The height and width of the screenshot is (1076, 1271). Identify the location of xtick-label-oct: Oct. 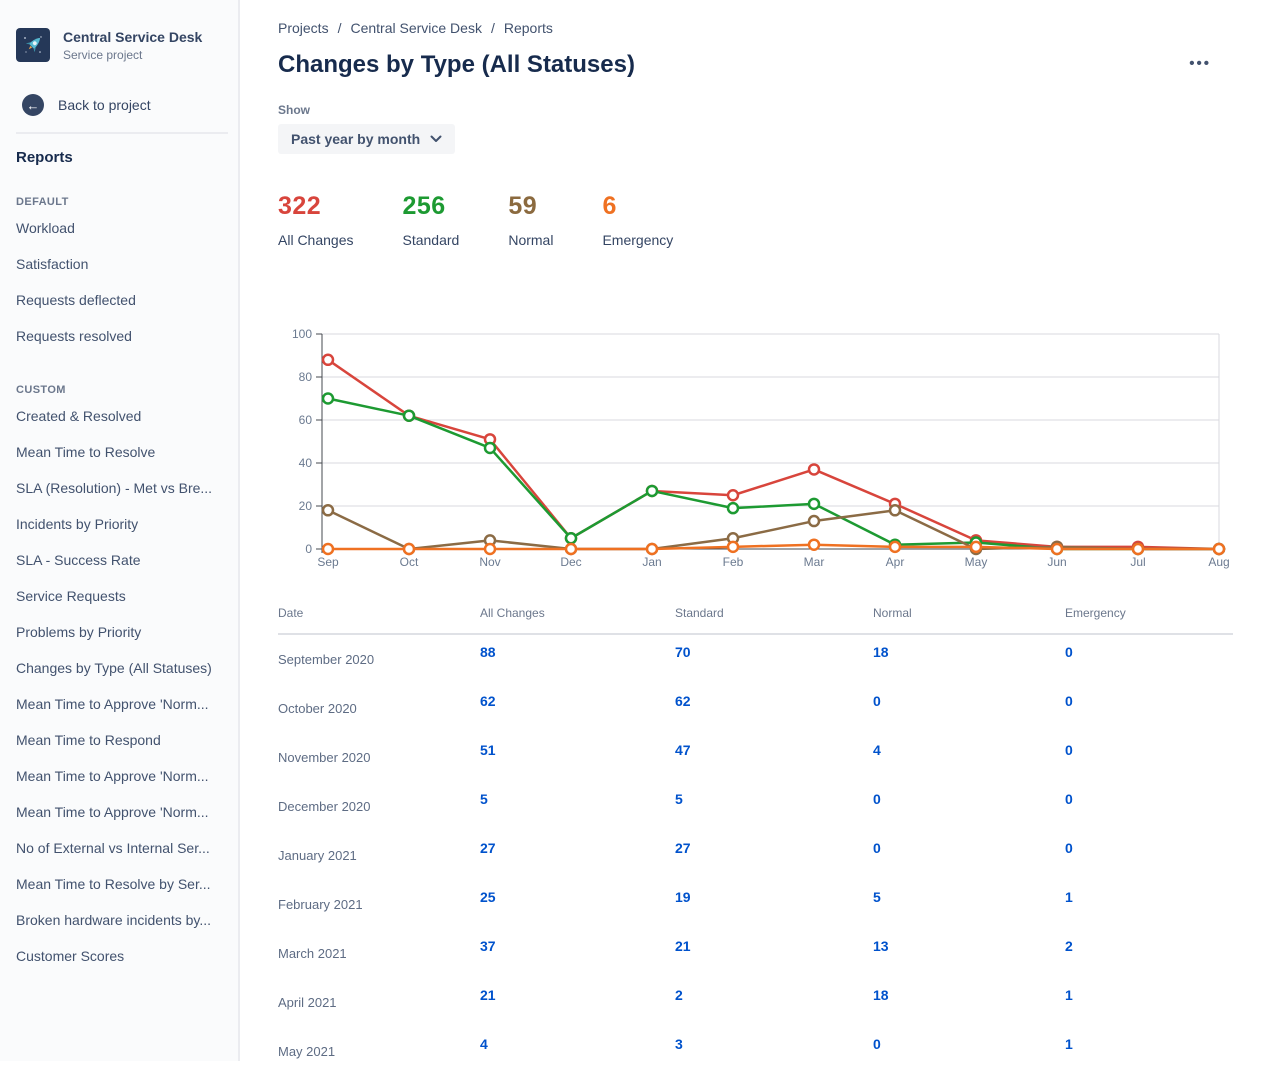
(409, 562).